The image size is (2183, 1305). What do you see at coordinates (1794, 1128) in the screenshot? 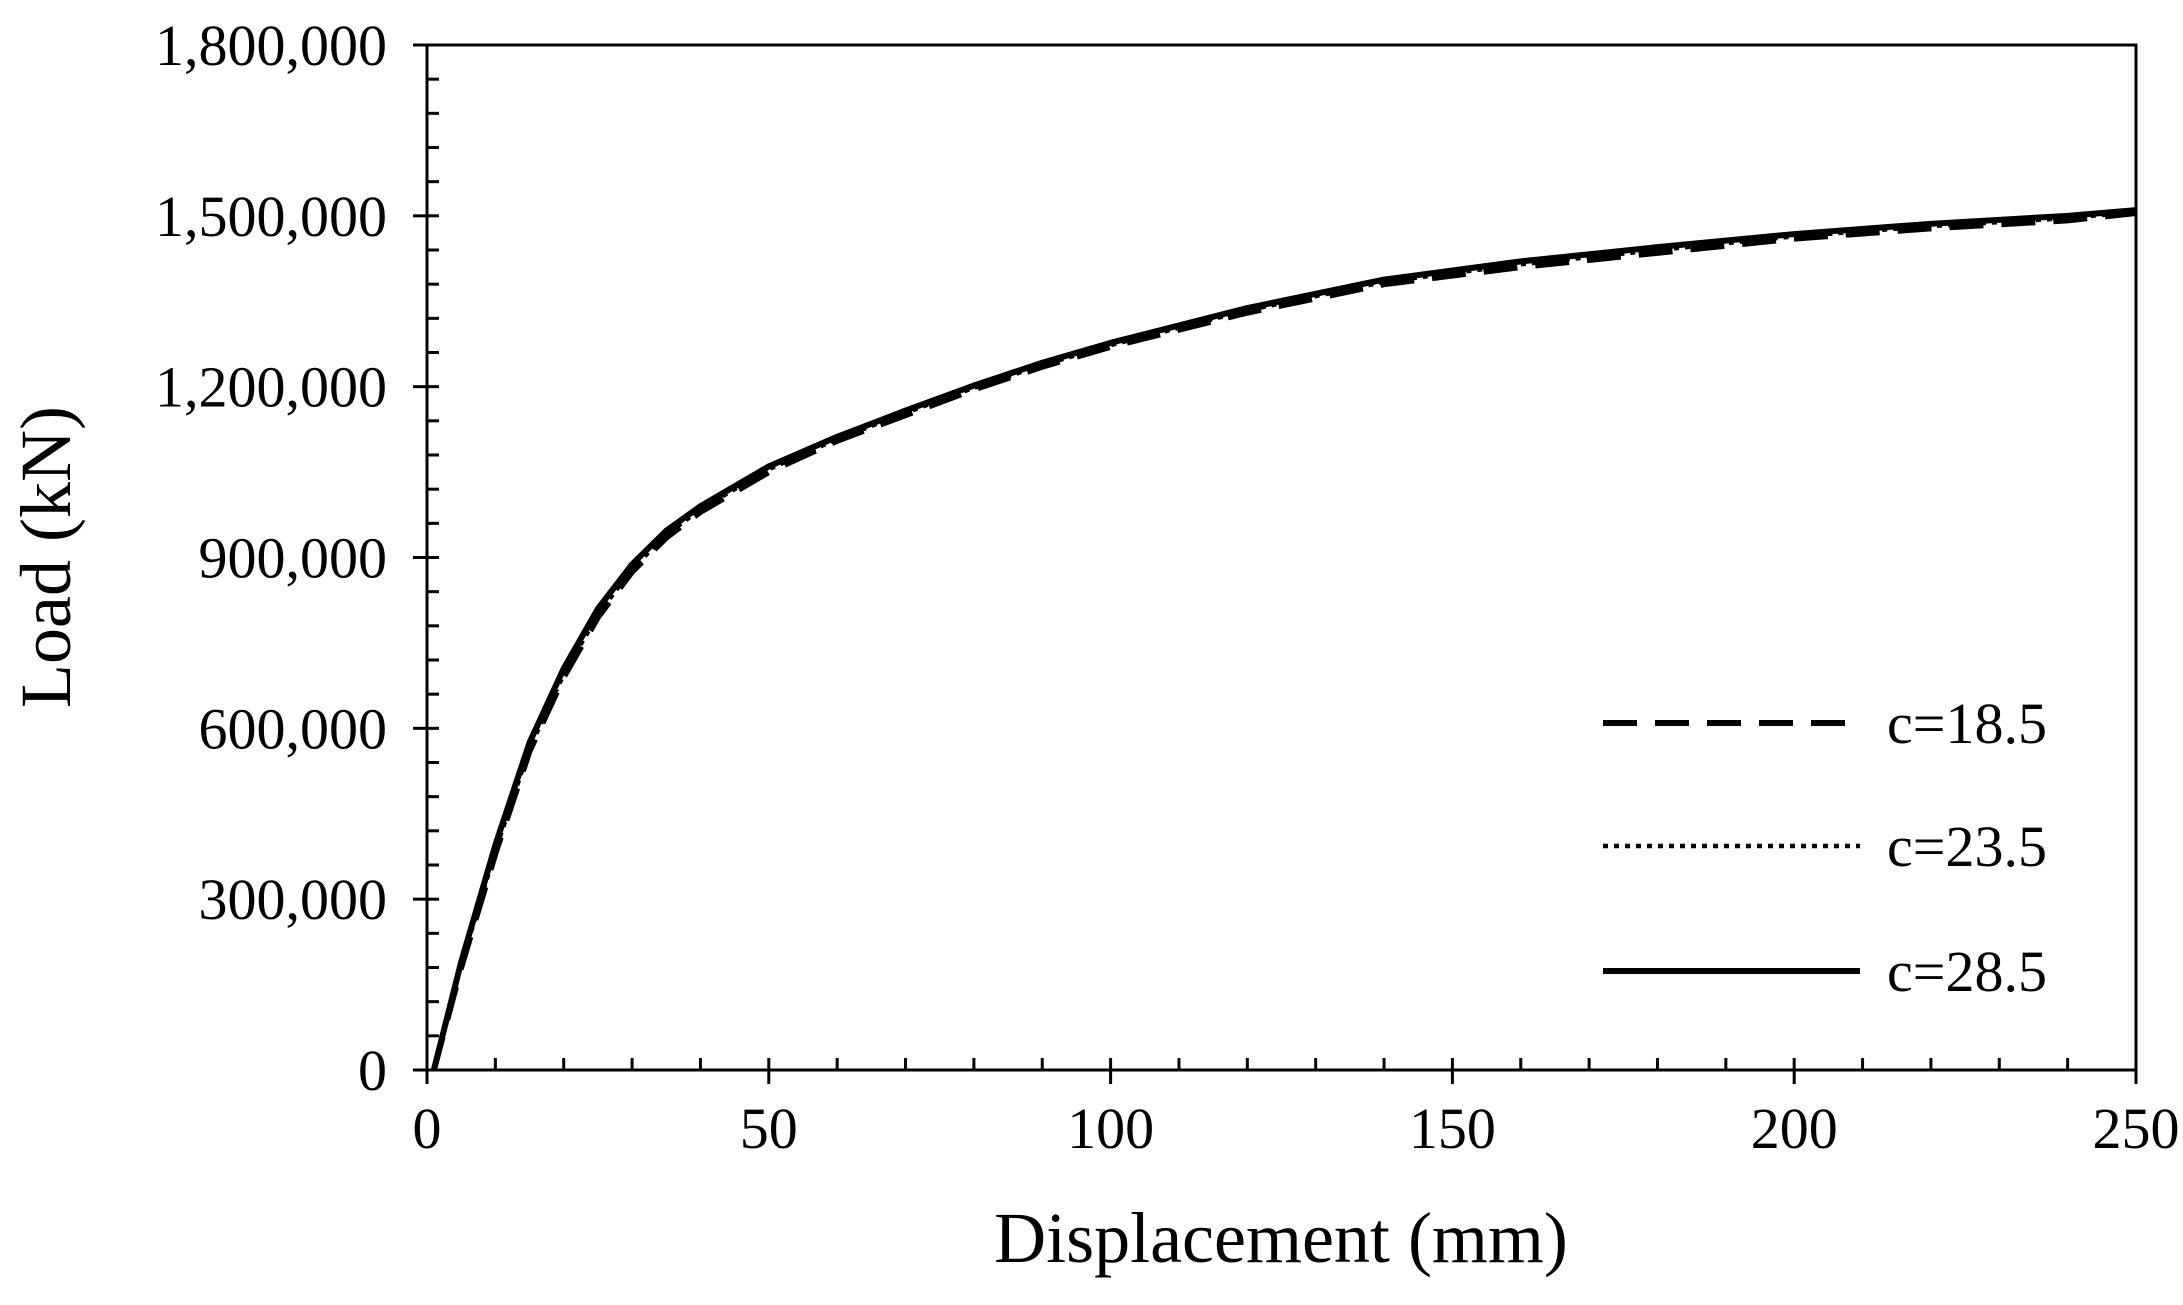
I see `x-tick-label: 200` at bounding box center [1794, 1128].